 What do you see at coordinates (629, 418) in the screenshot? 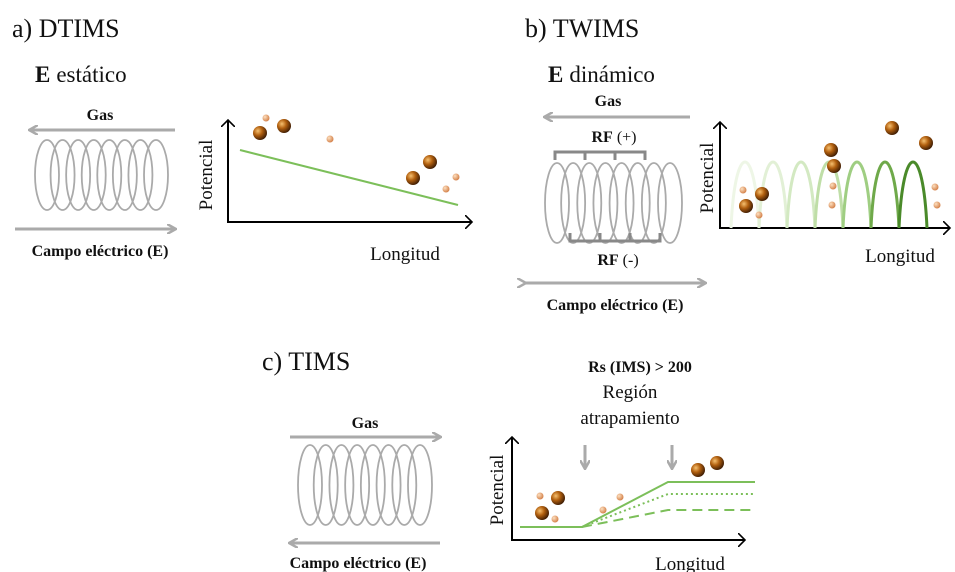
I see `region-label: atrapamiento` at bounding box center [629, 418].